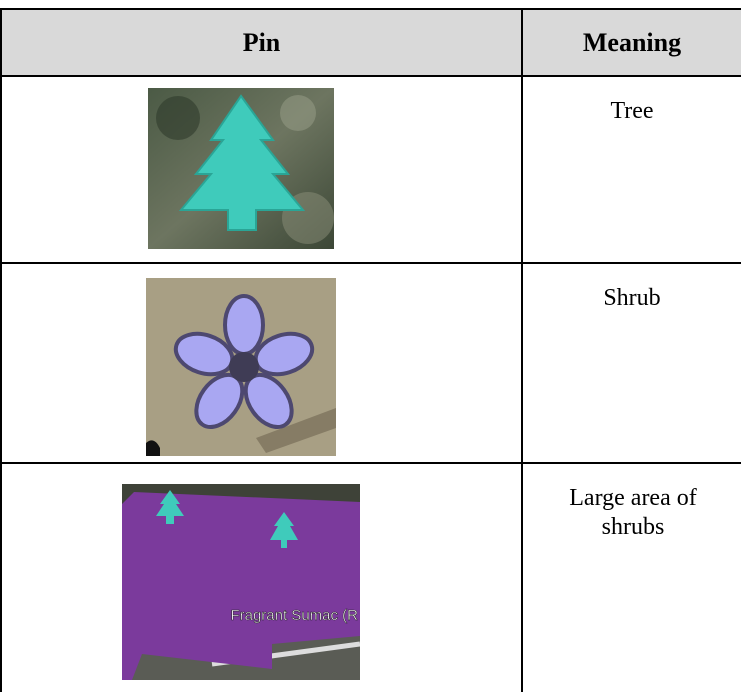 This screenshot has width=741, height=692. Describe the element at coordinates (633, 512) in the screenshot. I see `meaning: Large area of shrubs` at that location.